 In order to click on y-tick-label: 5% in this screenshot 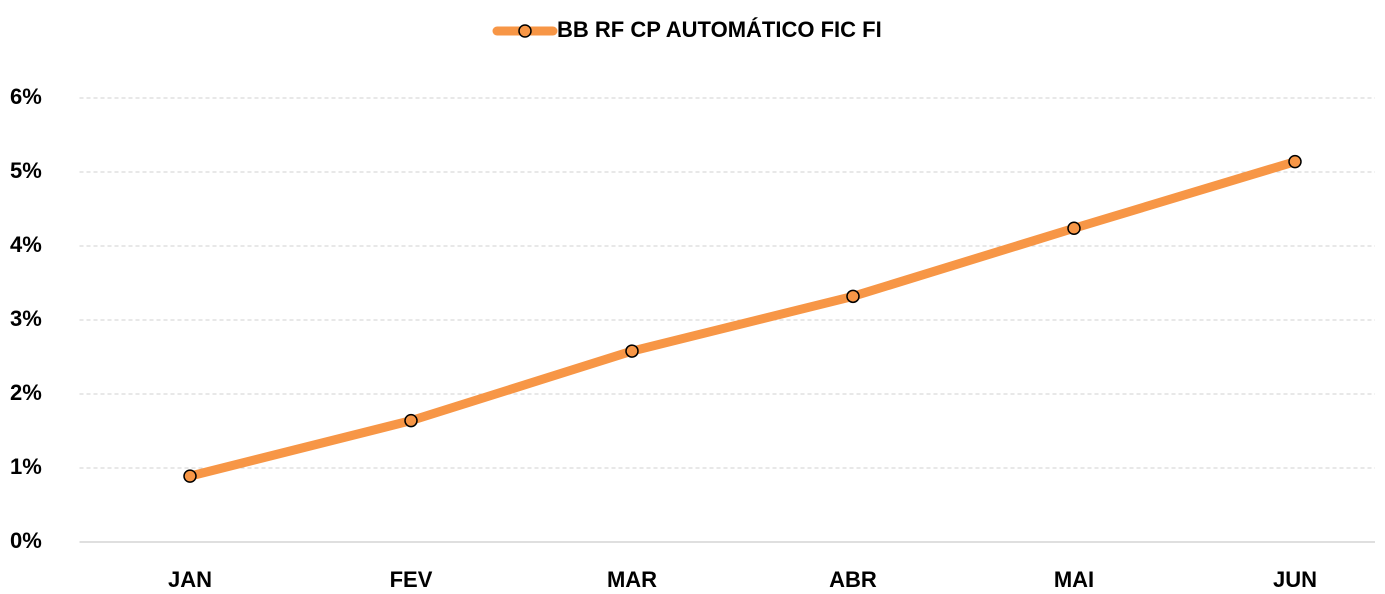, I will do `click(26, 170)`.